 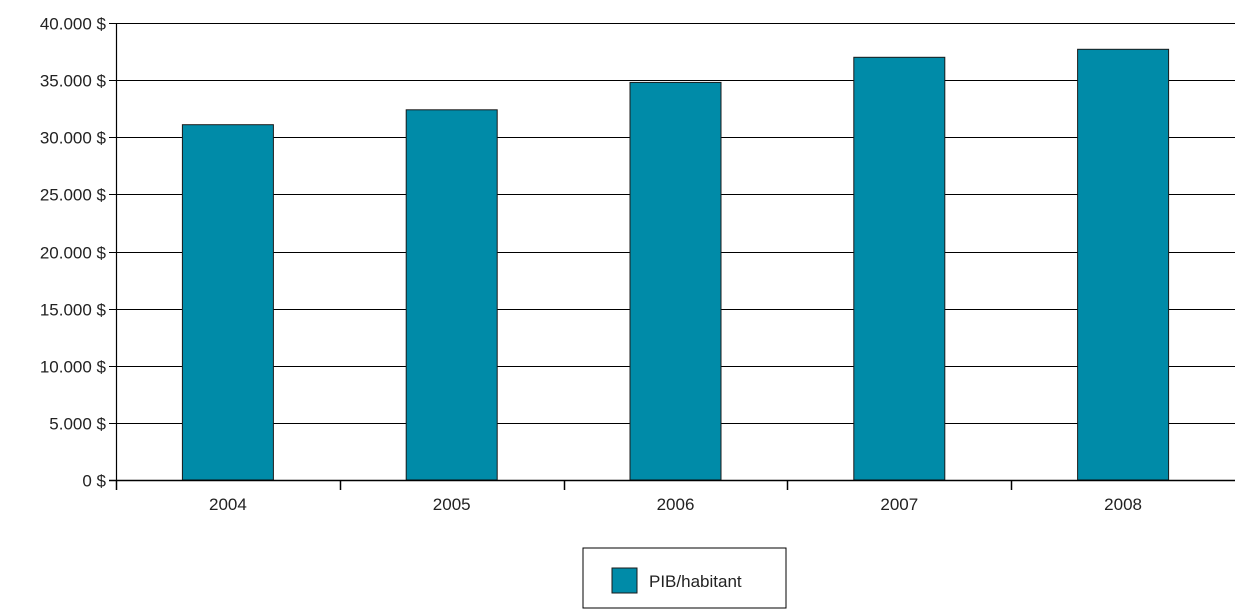 I want to click on legend: PIB/habitant, so click(x=684, y=578).